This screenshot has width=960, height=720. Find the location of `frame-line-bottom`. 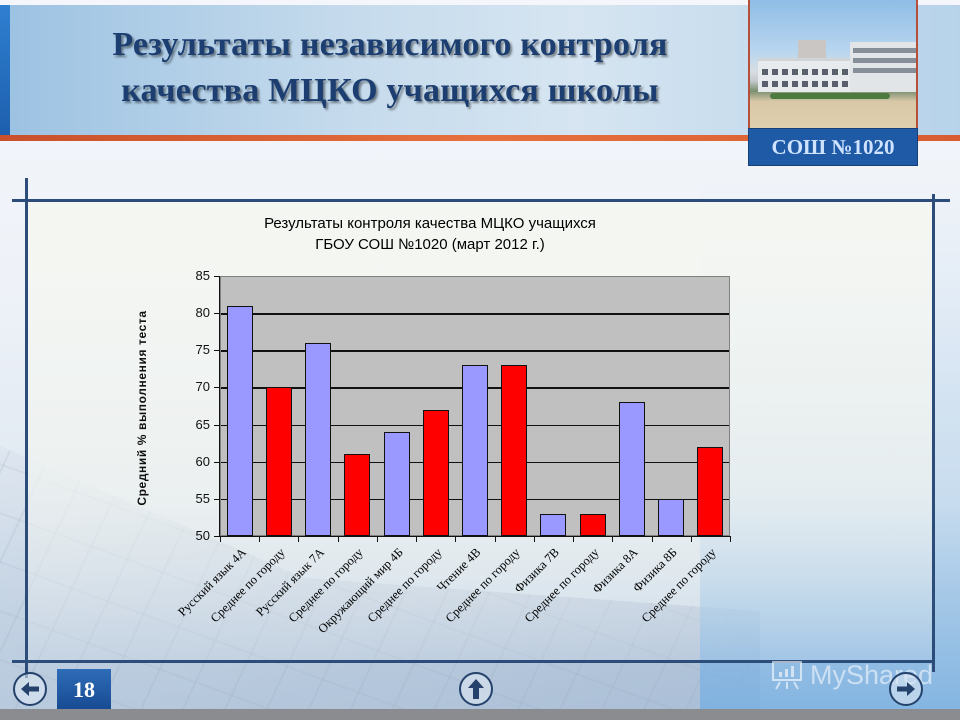

frame-line-bottom is located at coordinates (473, 661).